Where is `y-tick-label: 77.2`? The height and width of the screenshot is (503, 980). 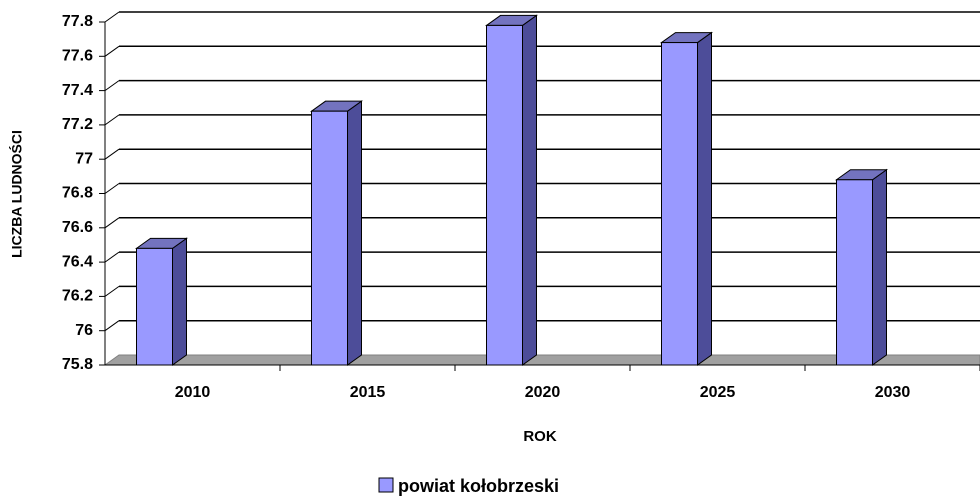 y-tick-label: 77.2 is located at coordinates (77, 124).